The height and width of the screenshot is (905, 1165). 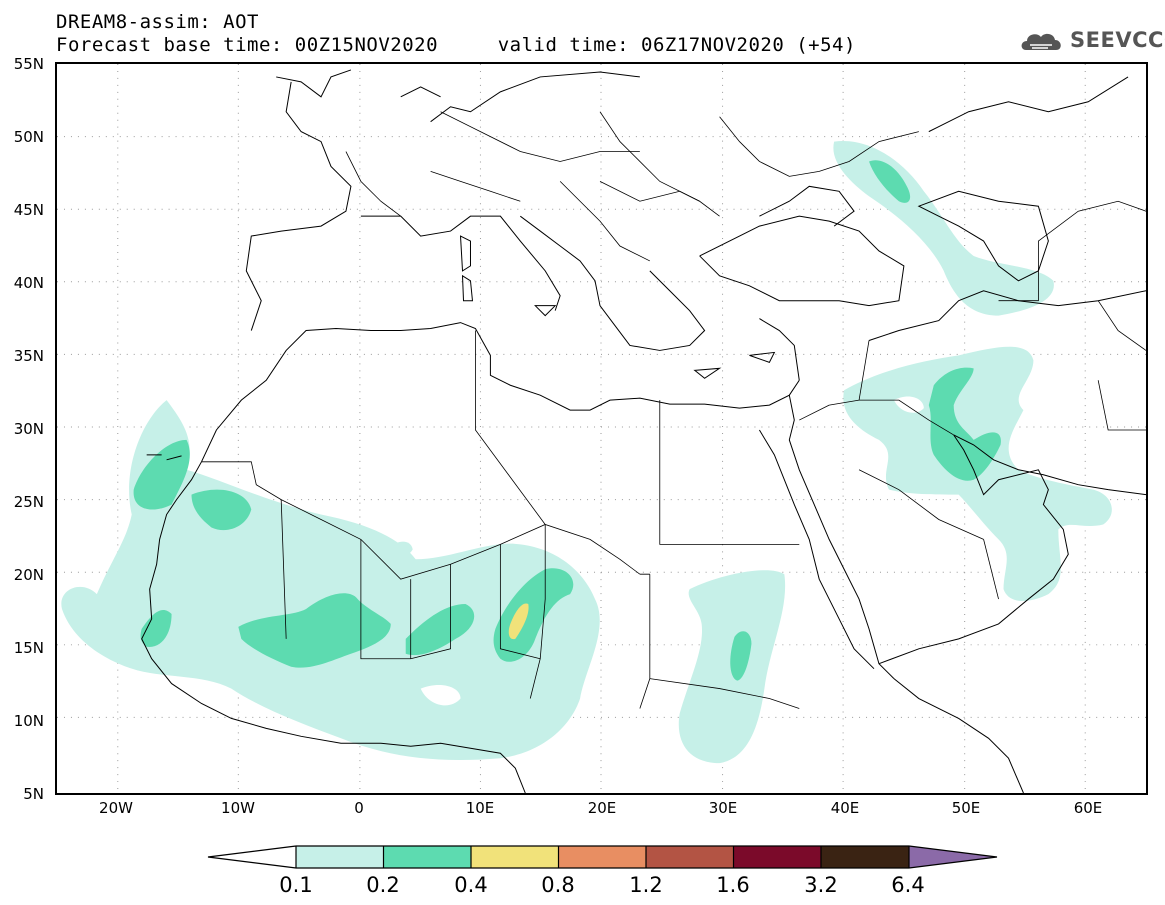 What do you see at coordinates (480, 808) in the screenshot?
I see `lon-label: 10E` at bounding box center [480, 808].